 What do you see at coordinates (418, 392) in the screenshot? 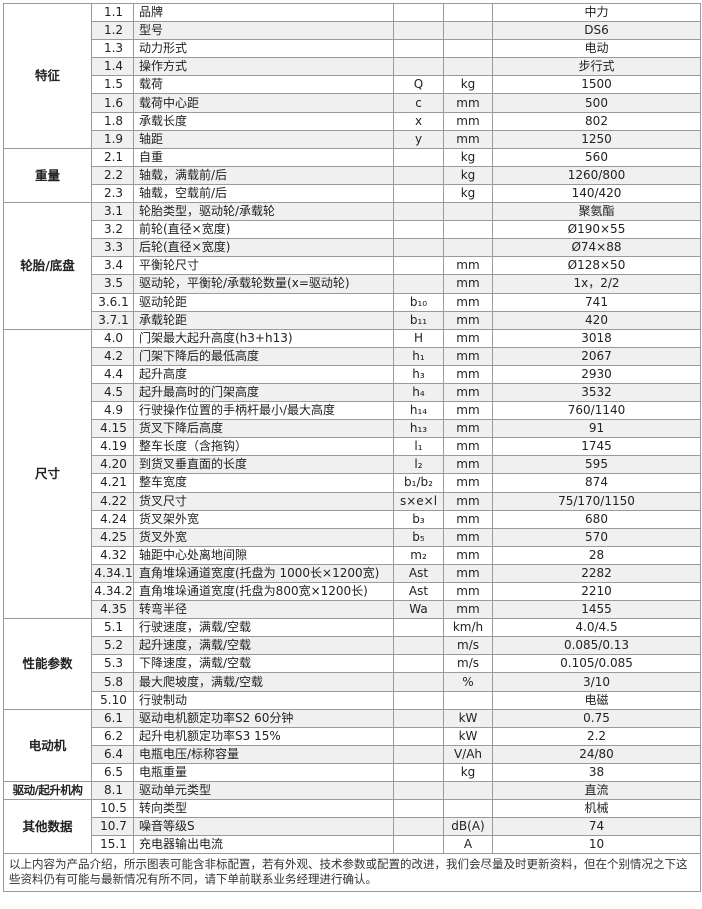
I see `item-symbol: h₄` at bounding box center [418, 392].